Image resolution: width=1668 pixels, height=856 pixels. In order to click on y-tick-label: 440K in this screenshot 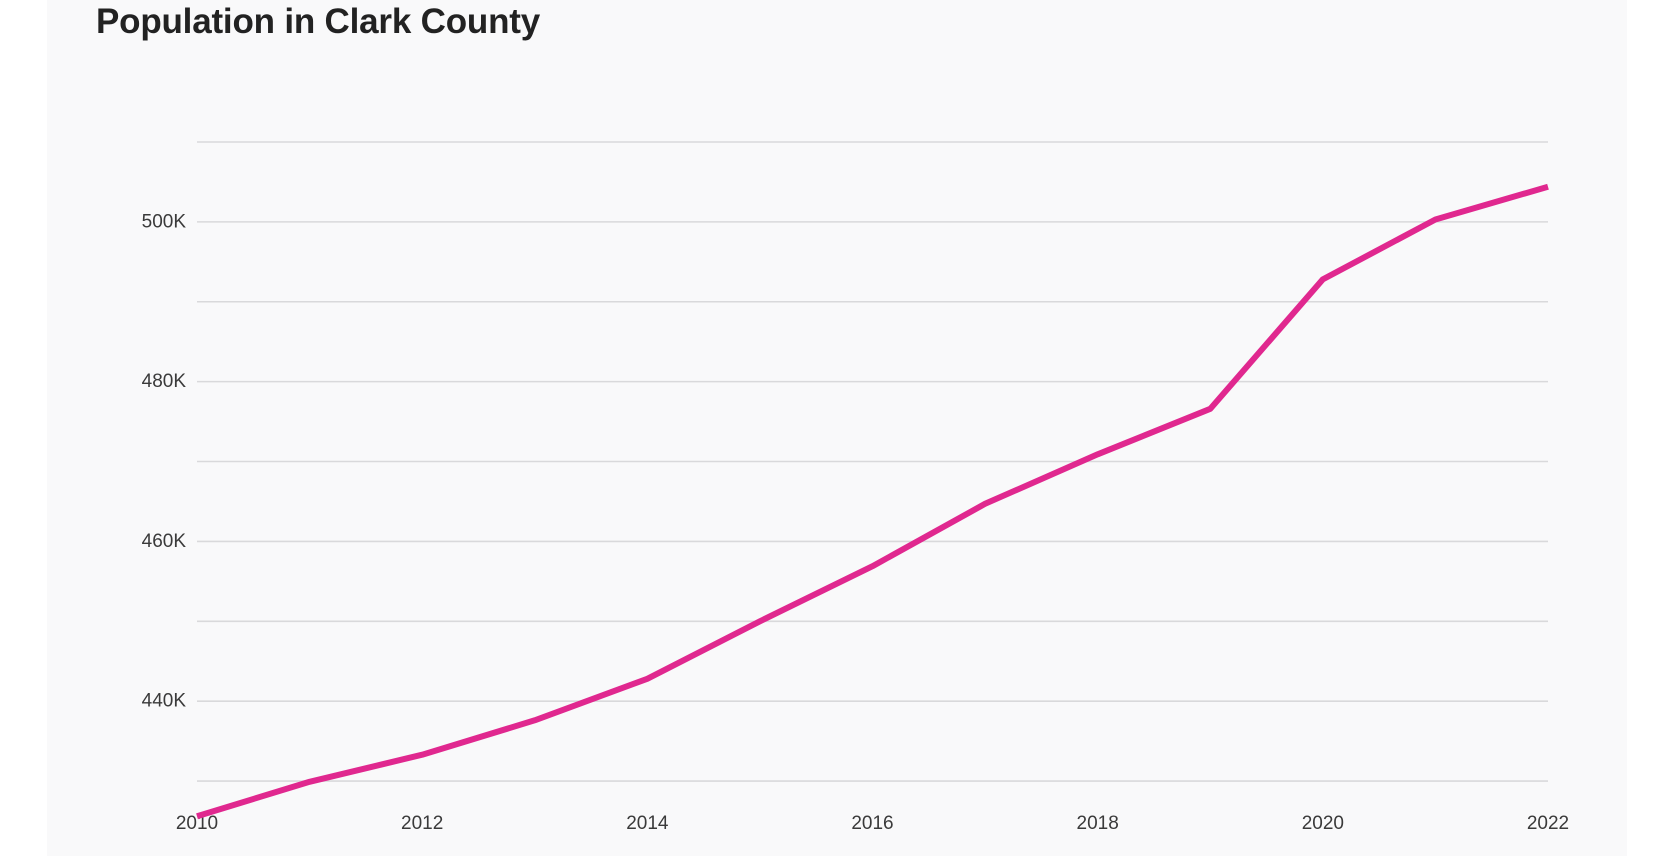, I will do `click(164, 701)`.